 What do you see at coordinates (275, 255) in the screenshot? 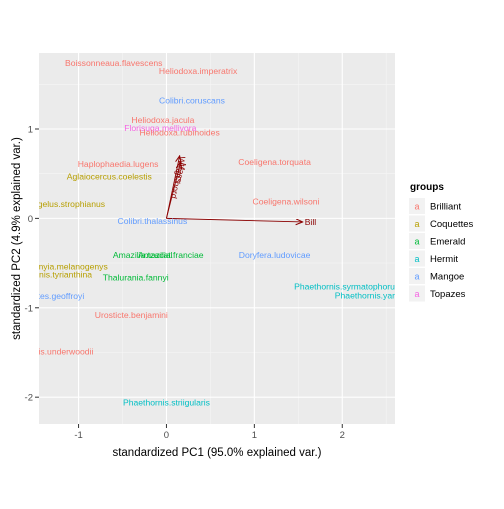
I see `observation-label: Doryfera.ludovicae` at bounding box center [275, 255].